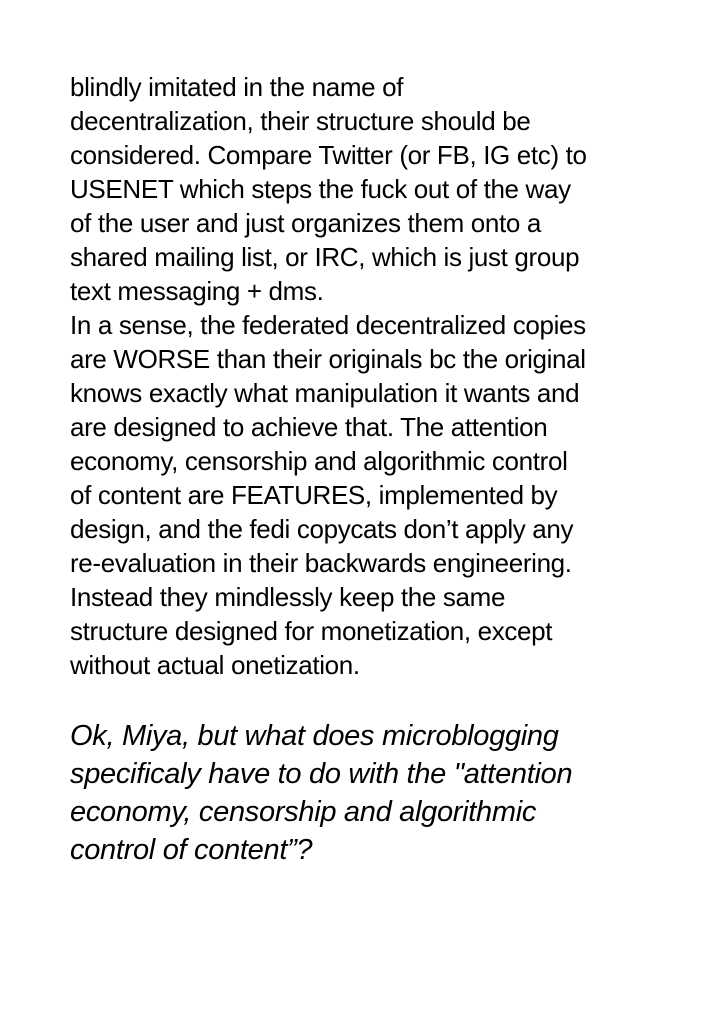 This screenshot has width=724, height=1024. What do you see at coordinates (215, 665) in the screenshot?
I see `body-line: without actual onetization.` at bounding box center [215, 665].